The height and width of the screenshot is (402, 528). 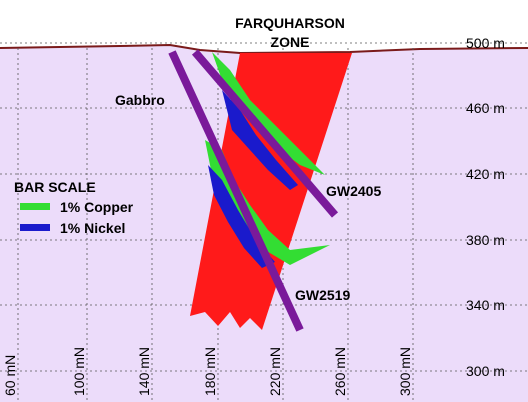 I want to click on topography, so click(x=264, y=49).